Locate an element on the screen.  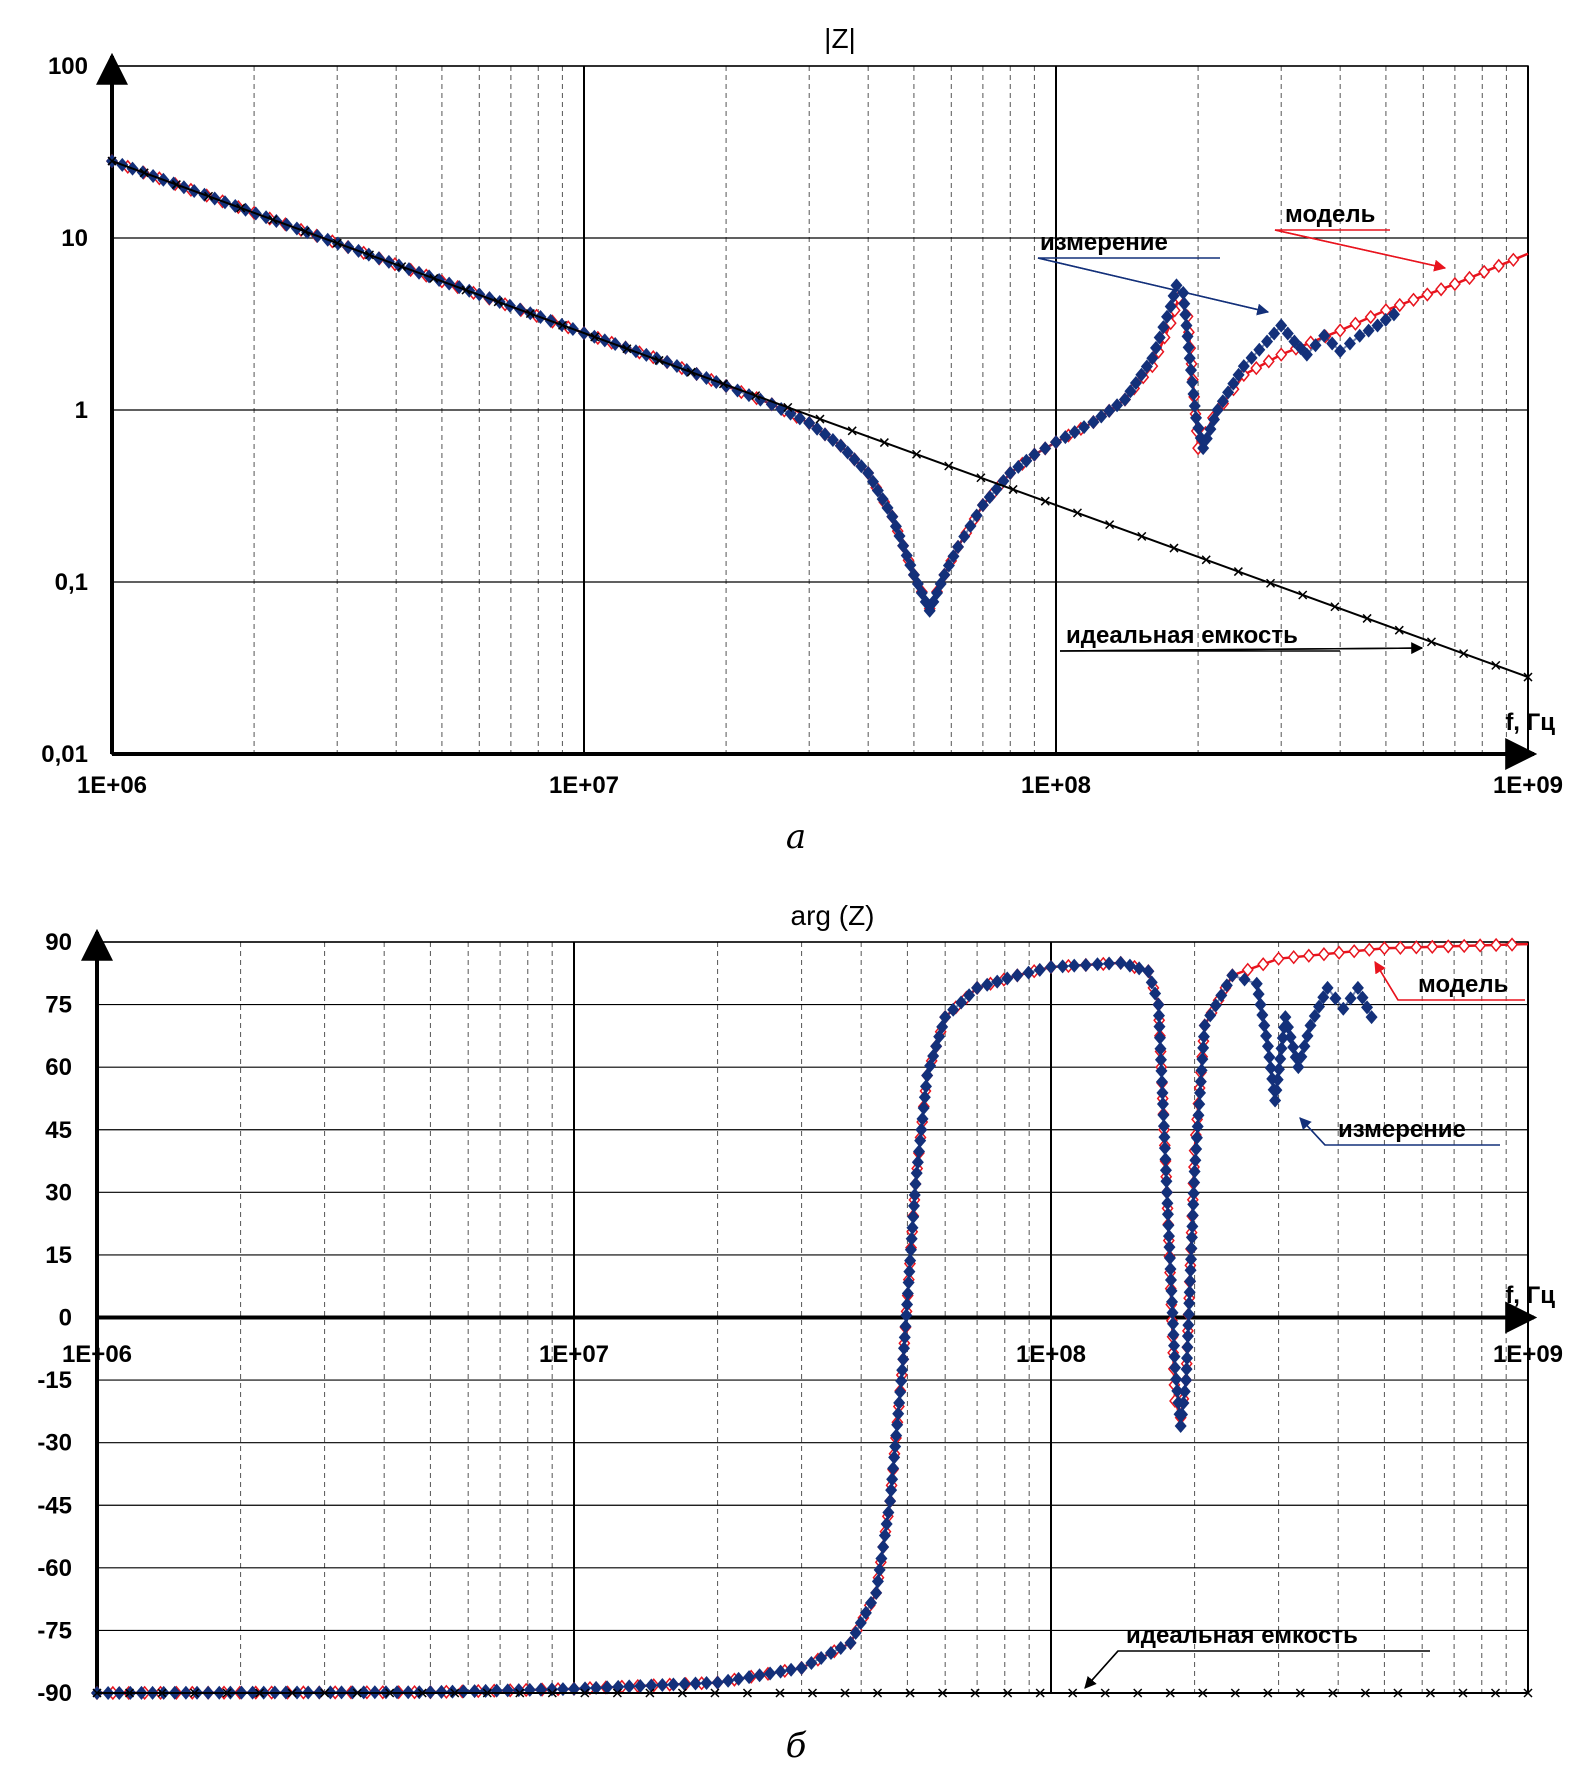
x-tick-label: 1E+08 is located at coordinates (1056, 785).